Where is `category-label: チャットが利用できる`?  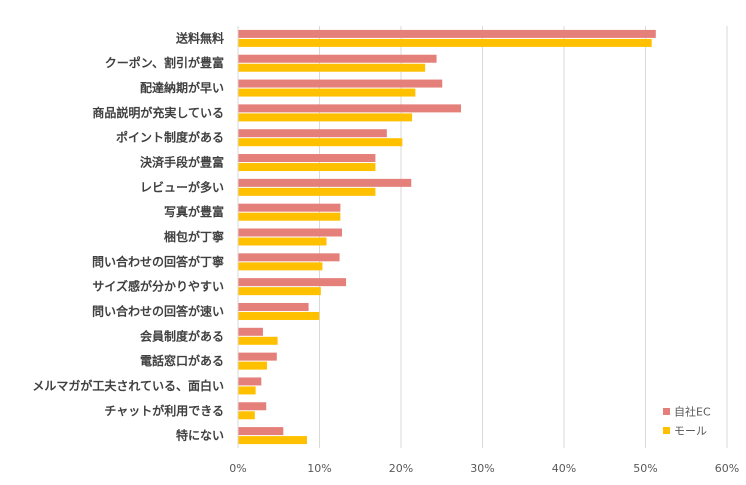 category-label: チャットが利用できる is located at coordinates (164, 410).